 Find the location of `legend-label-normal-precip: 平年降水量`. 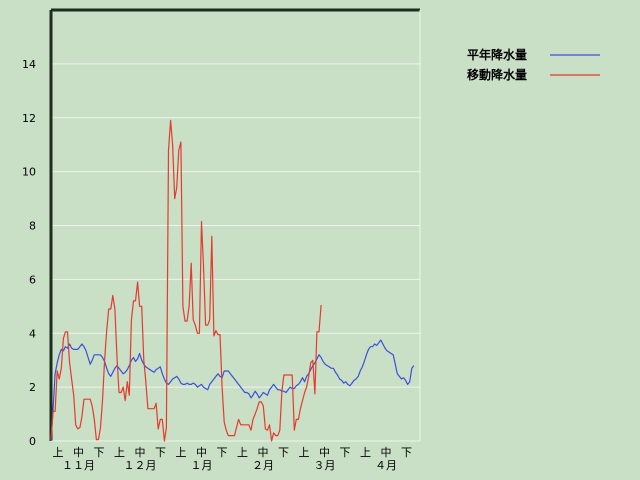

legend-label-normal-precip: 平年降水量 is located at coordinates (497, 54).